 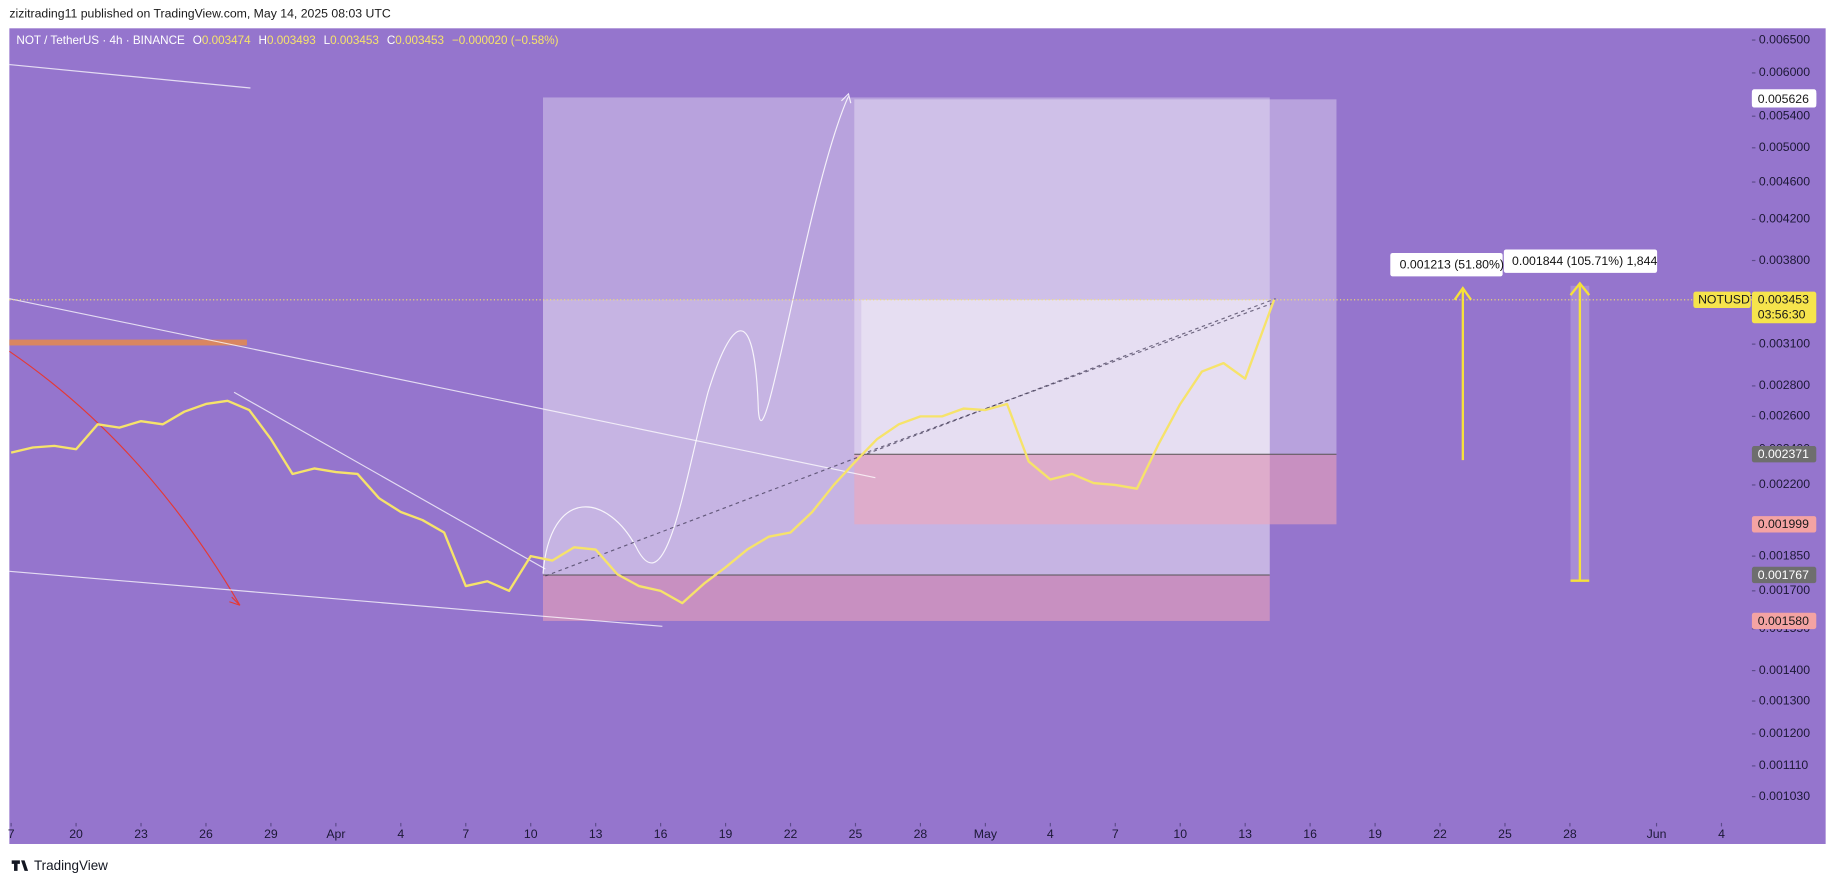 What do you see at coordinates (76, 834) in the screenshot?
I see `x-tick-label: 20` at bounding box center [76, 834].